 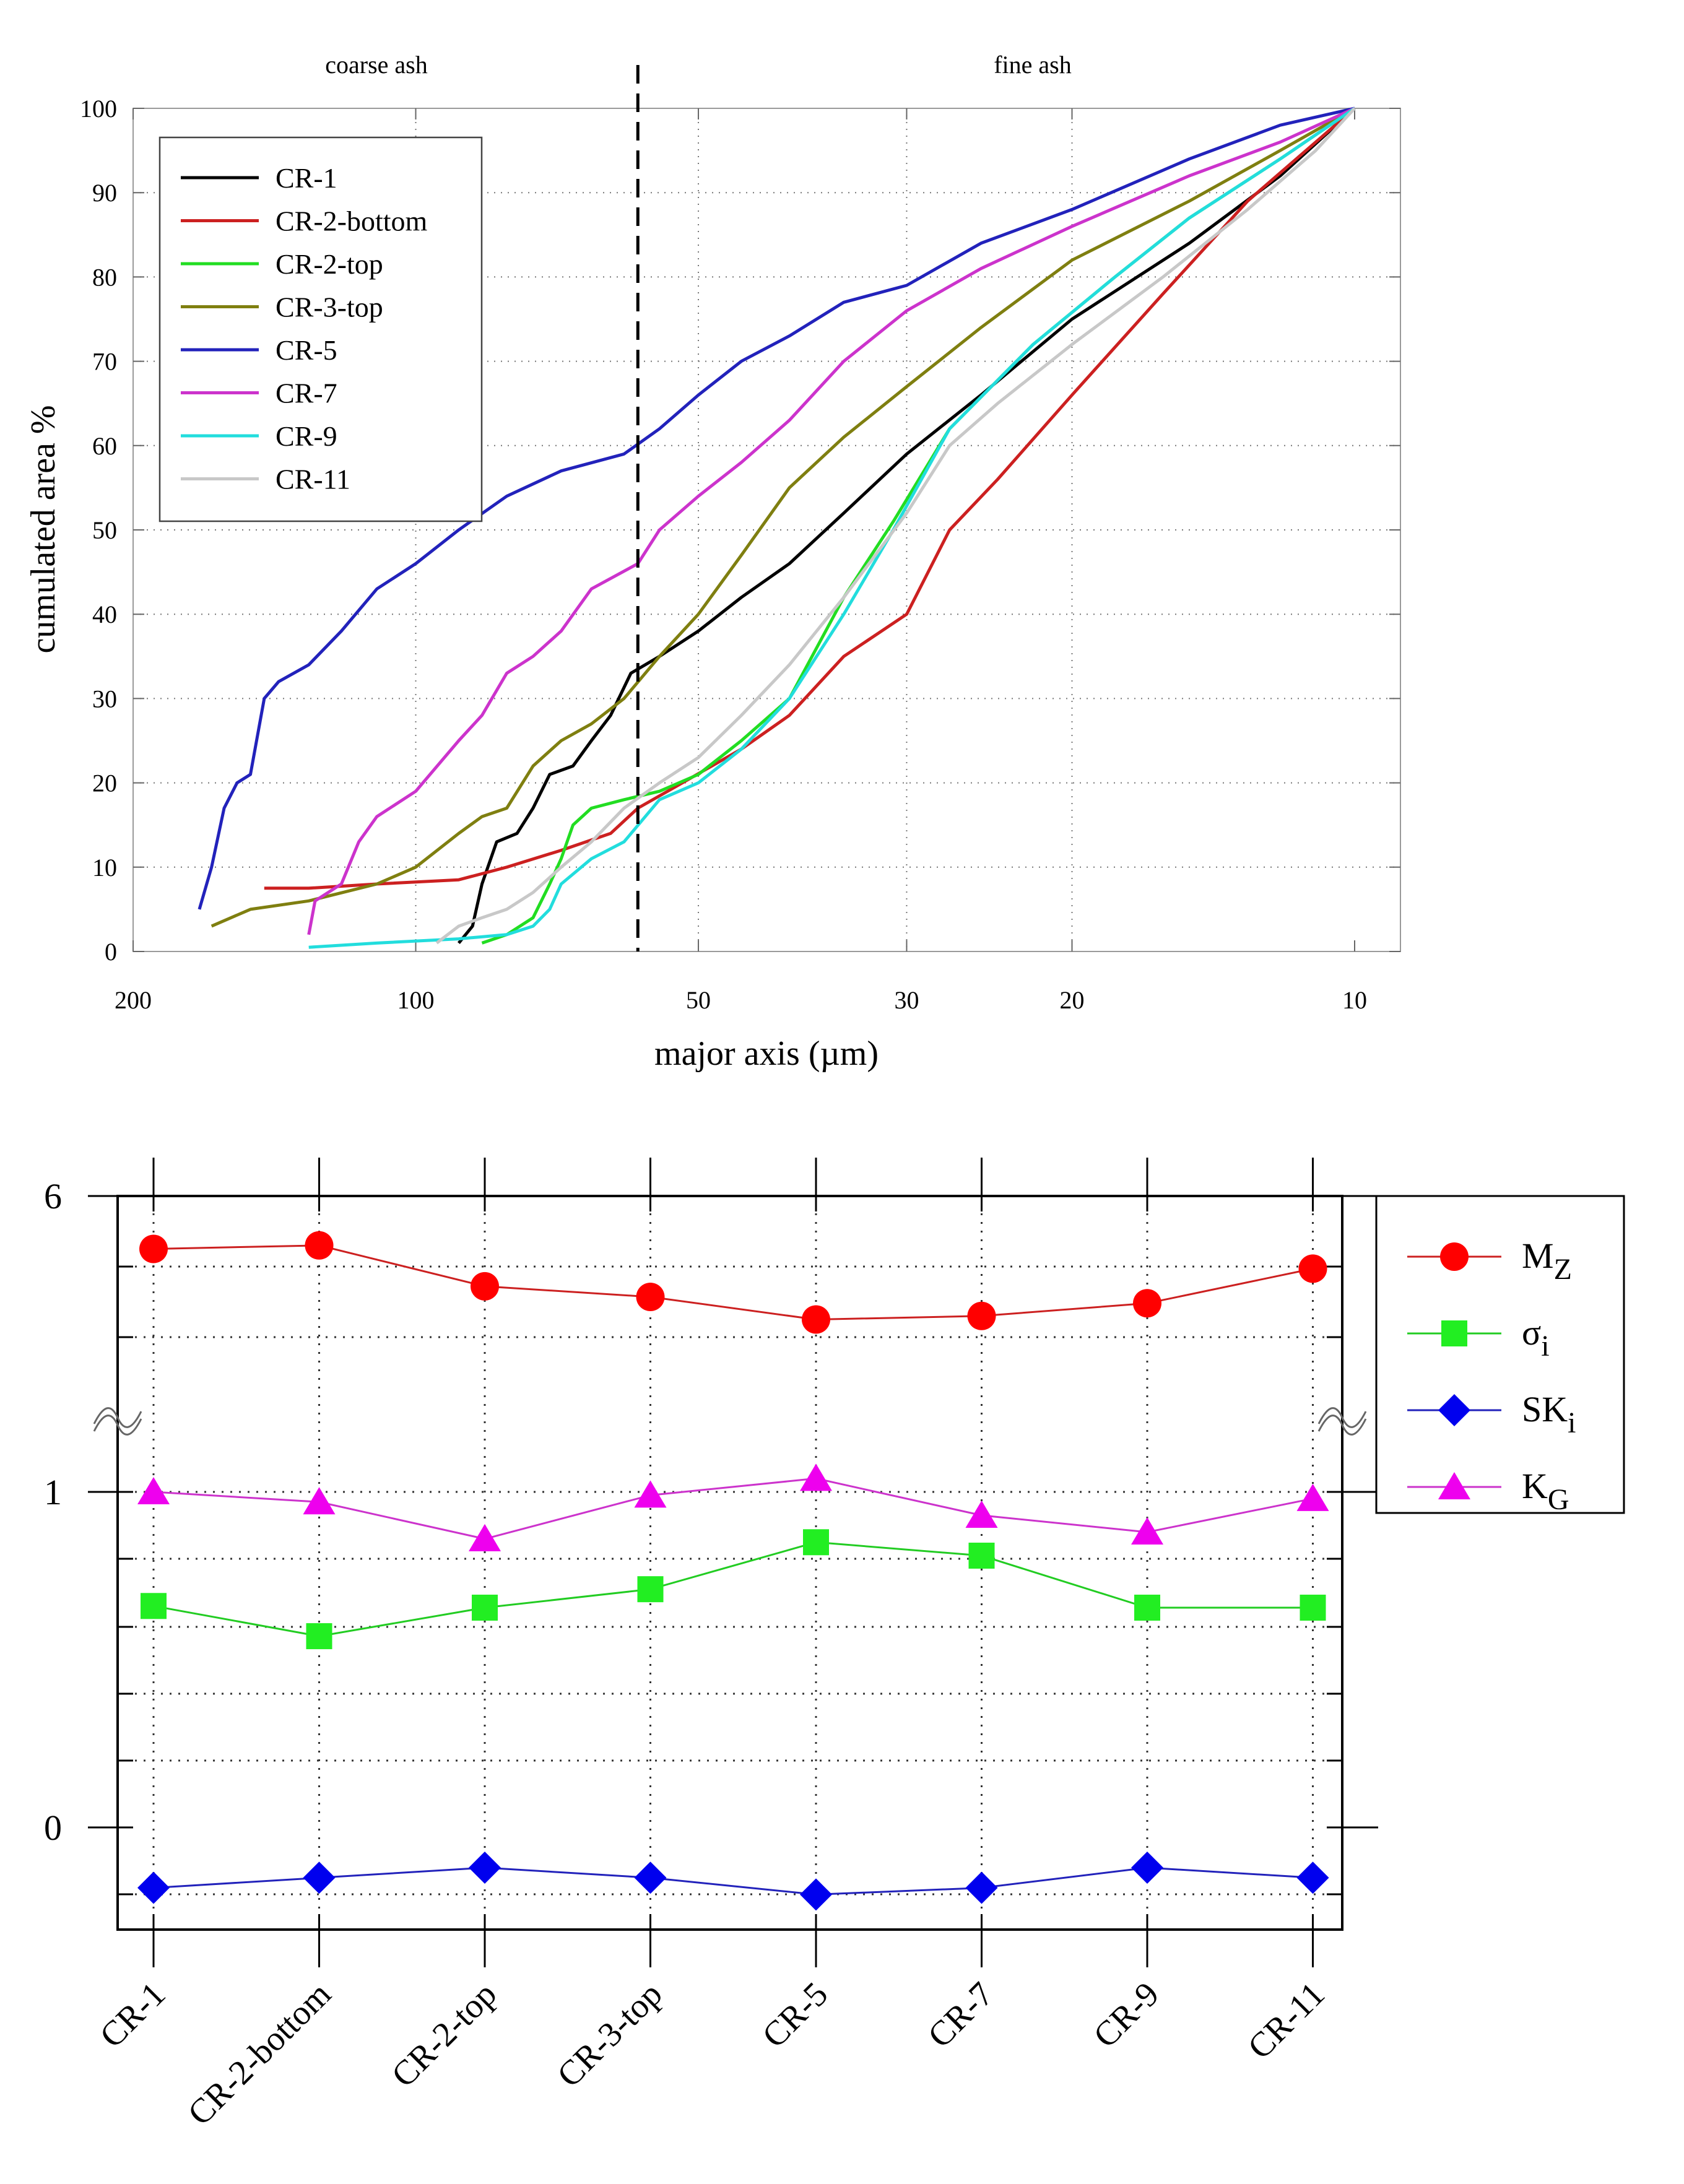 What do you see at coordinates (105, 614) in the screenshot?
I see `y-tick-label: 40` at bounding box center [105, 614].